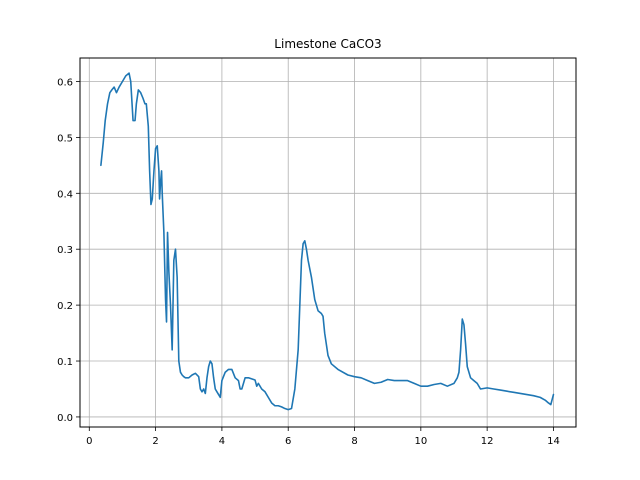  What do you see at coordinates (487, 441) in the screenshot?
I see `x-tick-label: 12` at bounding box center [487, 441].